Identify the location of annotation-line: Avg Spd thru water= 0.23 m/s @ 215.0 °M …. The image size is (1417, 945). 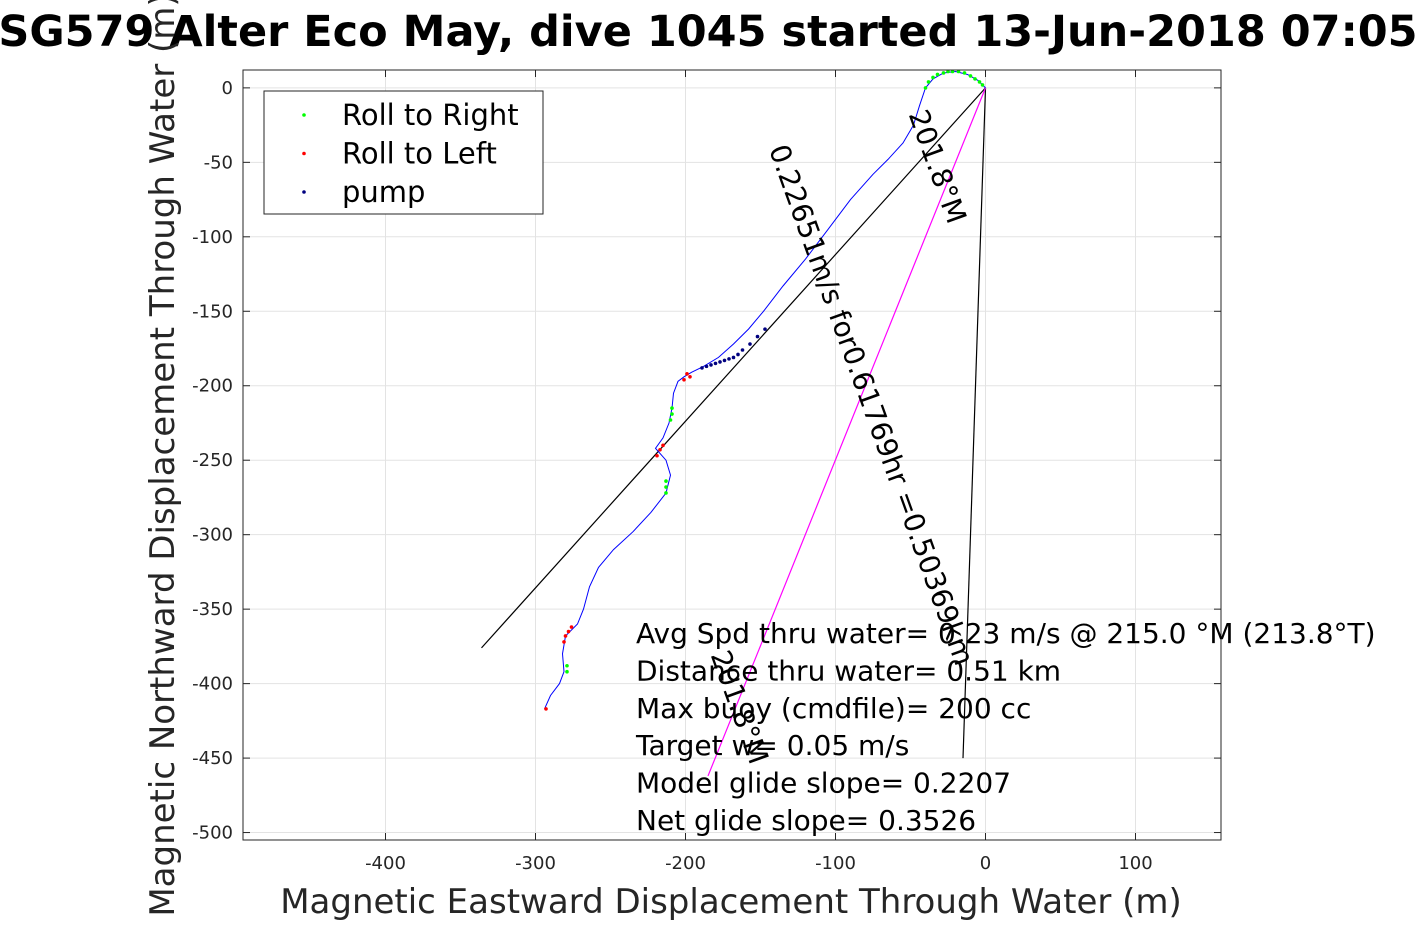
(1006, 633).